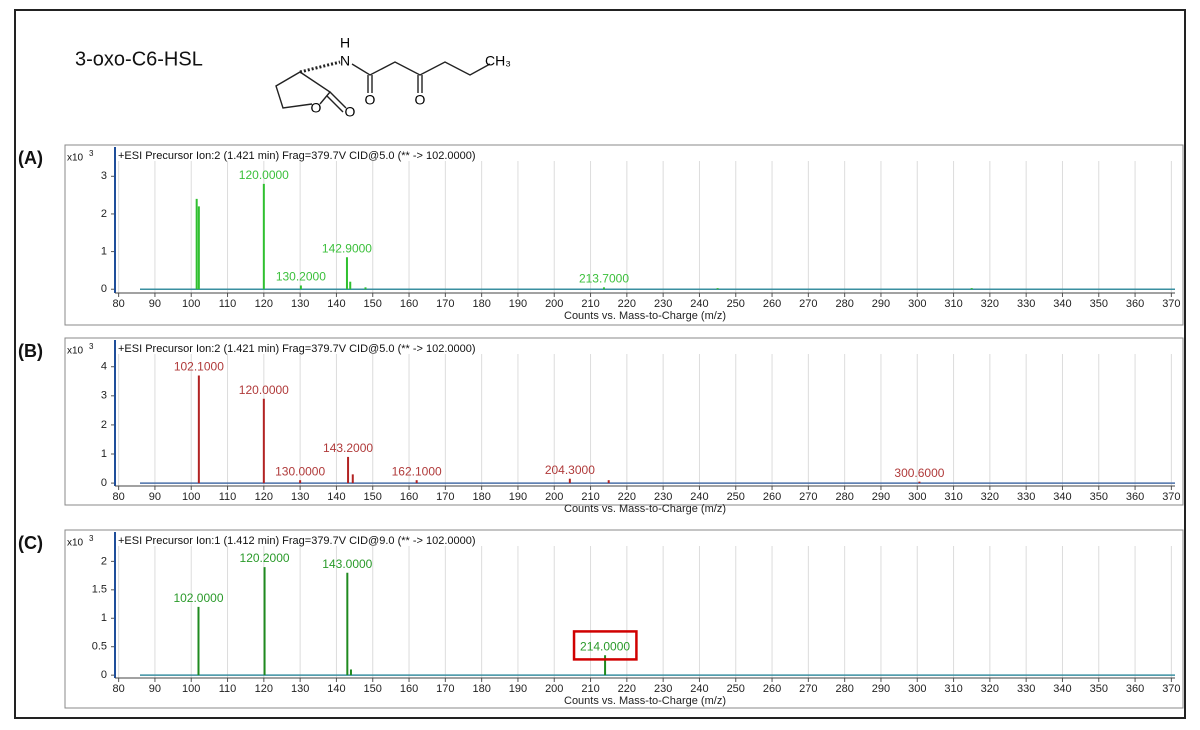 The height and width of the screenshot is (730, 1200). I want to click on y-tick-label: 0.5, so click(99, 647).